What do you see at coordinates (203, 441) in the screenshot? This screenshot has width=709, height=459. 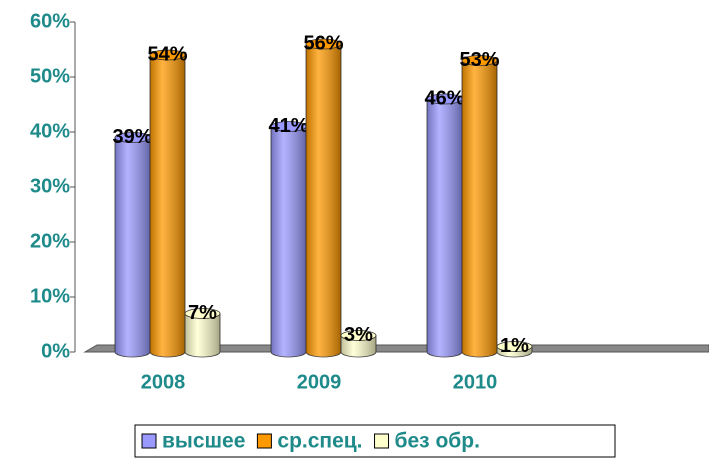 I see `legend-label: высшее` at bounding box center [203, 441].